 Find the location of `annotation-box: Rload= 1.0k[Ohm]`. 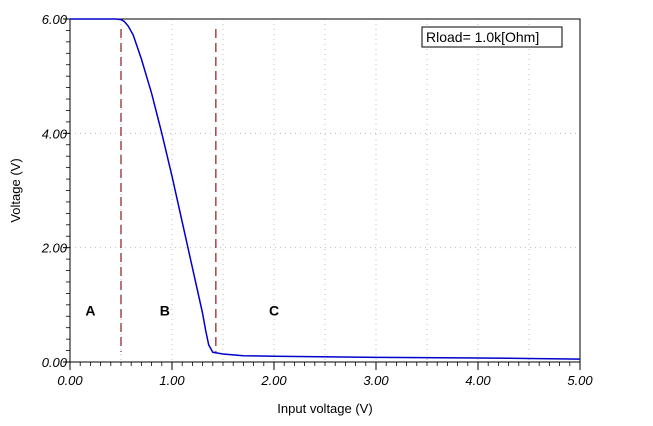

annotation-box: Rload= 1.0k[Ohm] is located at coordinates (492, 37).